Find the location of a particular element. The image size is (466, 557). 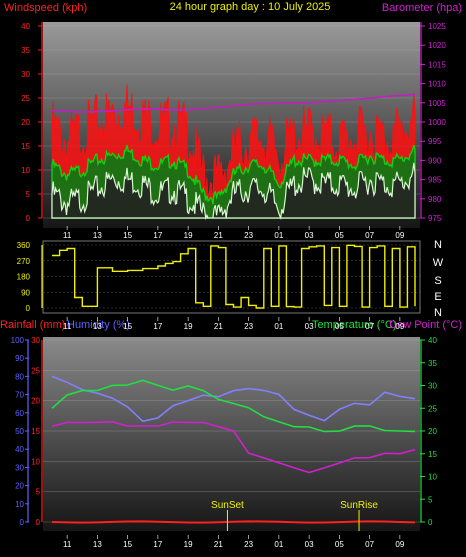

humidity-tick-label: 60 is located at coordinates (19, 413).